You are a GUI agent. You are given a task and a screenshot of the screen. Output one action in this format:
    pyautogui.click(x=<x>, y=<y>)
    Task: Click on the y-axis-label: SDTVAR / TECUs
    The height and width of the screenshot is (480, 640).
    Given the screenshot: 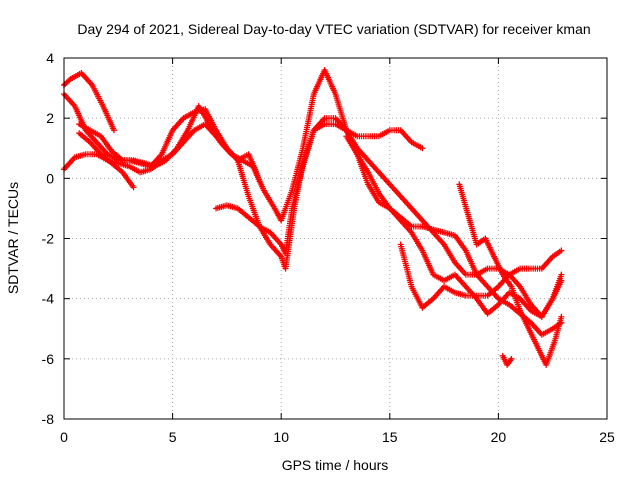 What is the action you would take?
    pyautogui.click(x=13, y=238)
    